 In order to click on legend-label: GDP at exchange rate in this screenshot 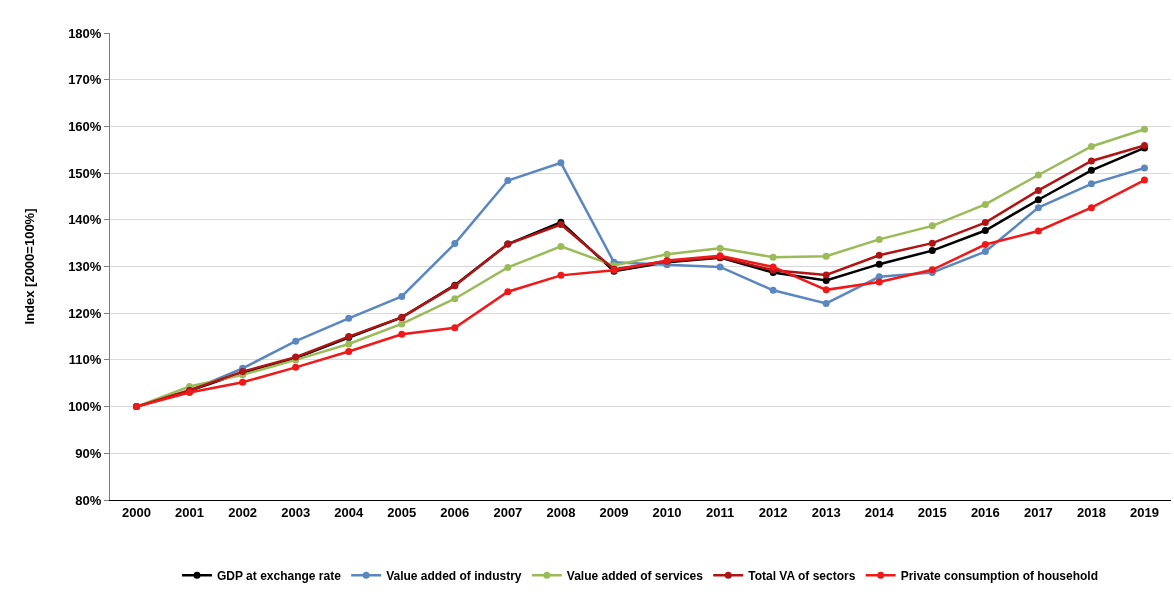, I will do `click(279, 575)`.